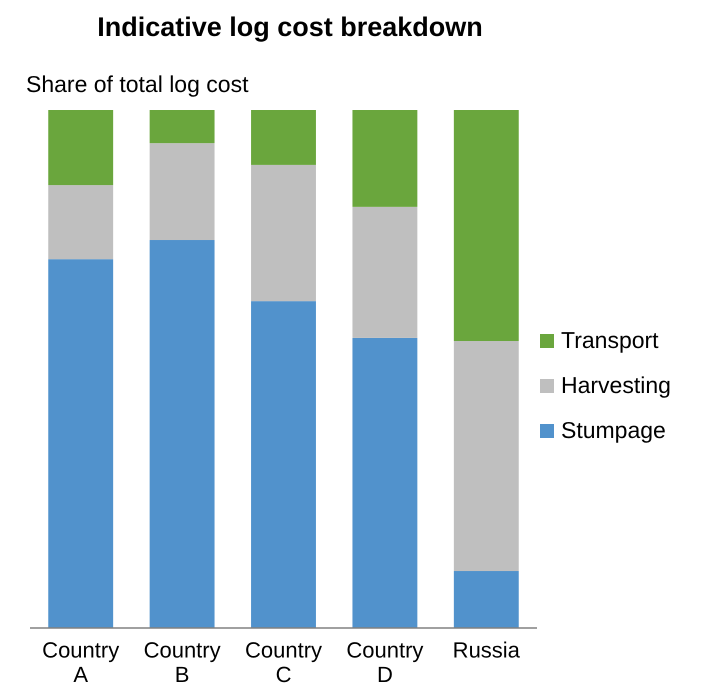  I want to click on legend-label: Transport, so click(610, 340).